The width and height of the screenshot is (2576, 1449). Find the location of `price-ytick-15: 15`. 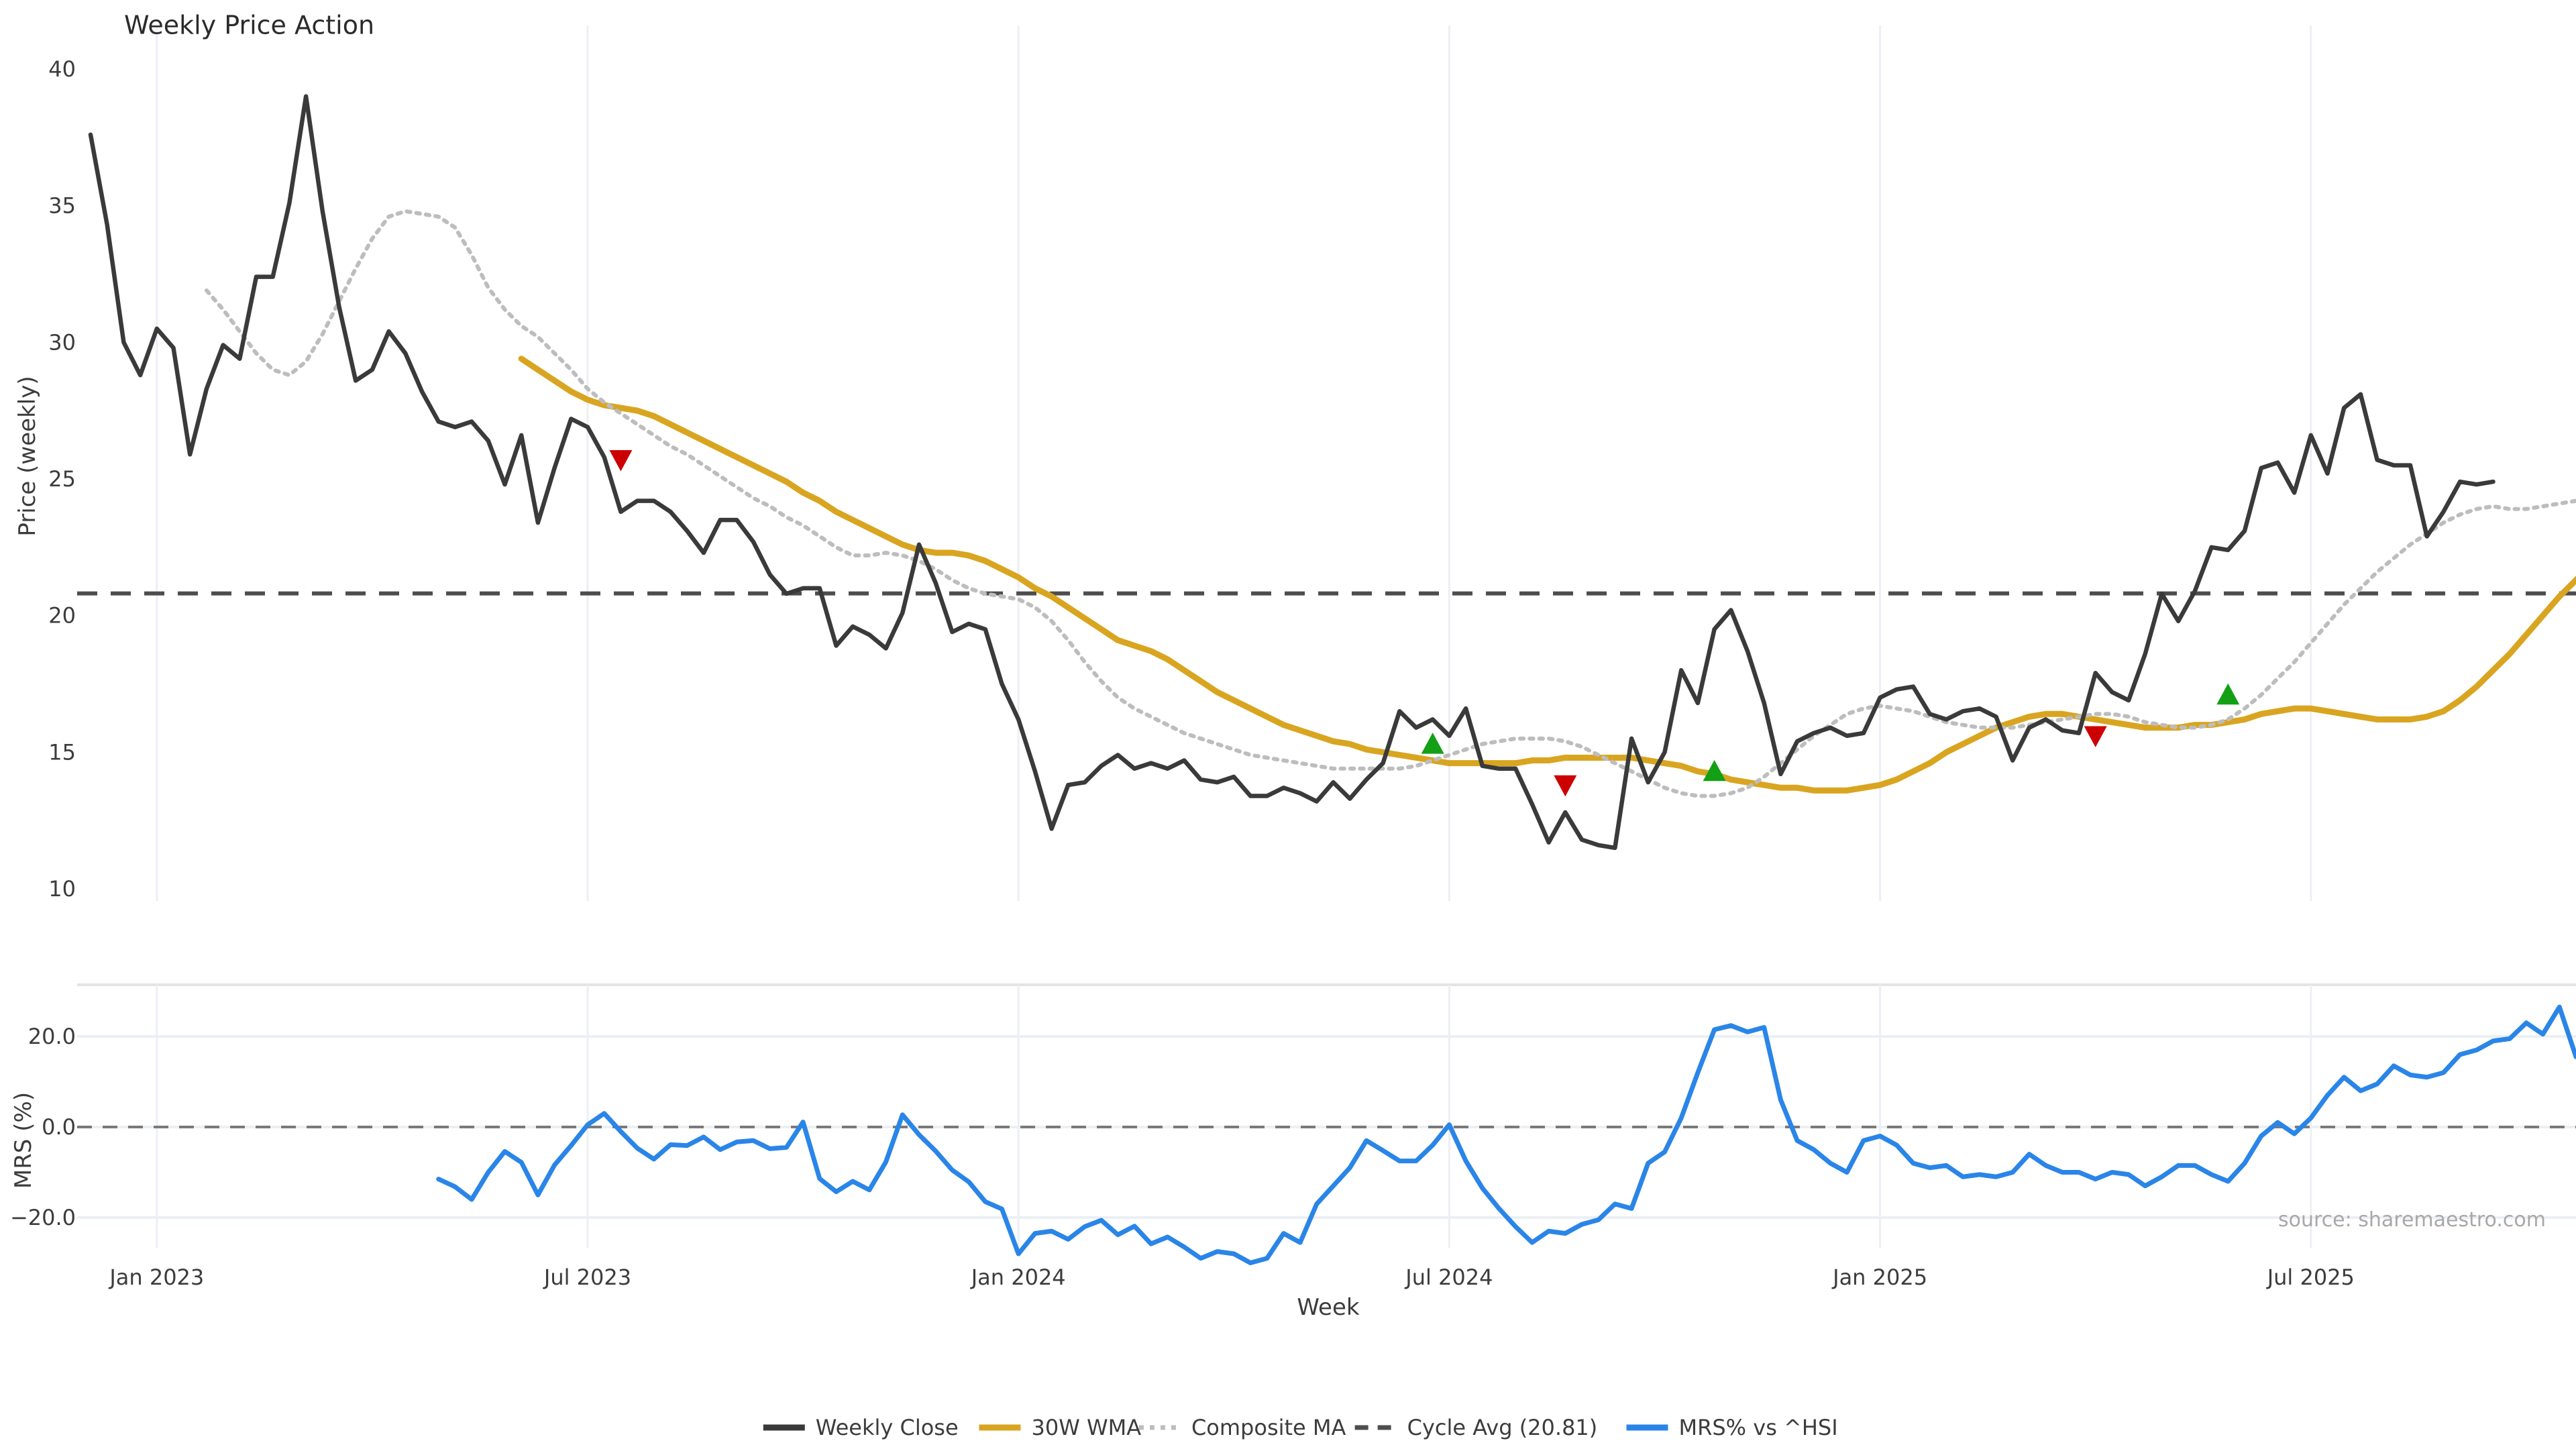

price-ytick-15: 15 is located at coordinates (62, 752).